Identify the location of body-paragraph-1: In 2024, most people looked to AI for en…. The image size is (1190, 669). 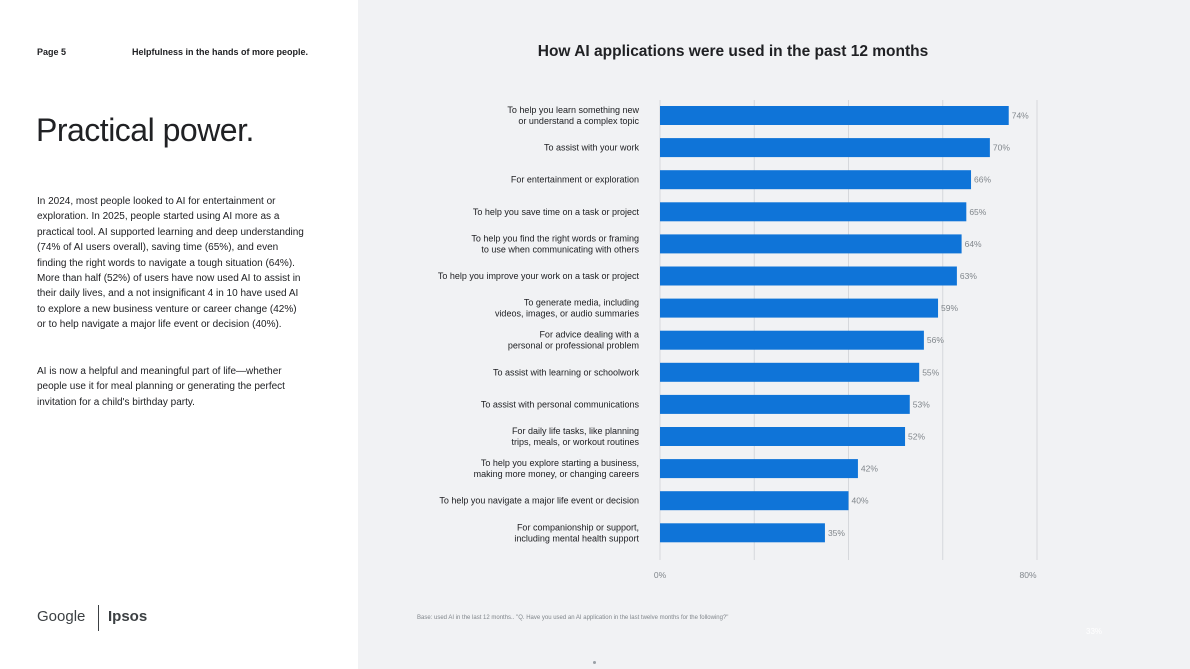
(170, 263).